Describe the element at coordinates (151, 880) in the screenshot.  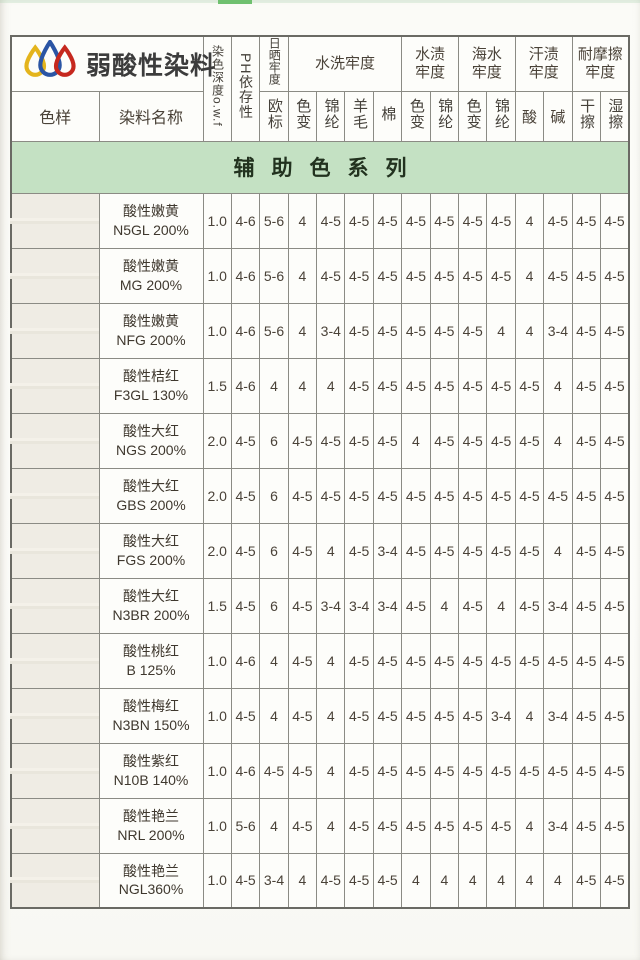
I see `dye-name-cell: 酸性艳兰 NGL360%` at that location.